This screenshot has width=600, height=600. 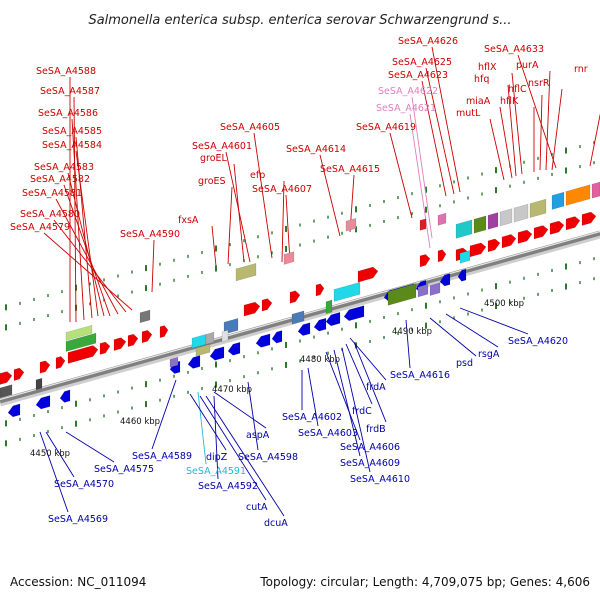 I want to click on gene-label-bottom: SeSA_A4569, so click(x=78, y=519).